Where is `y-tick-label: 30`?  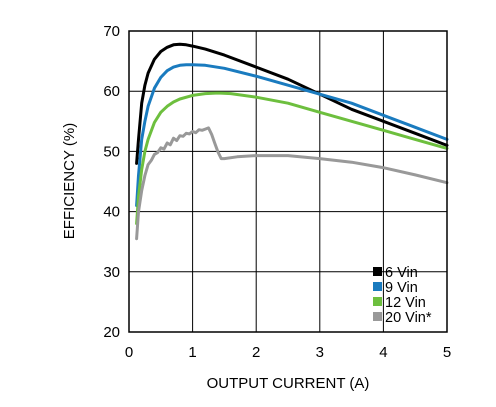 y-tick-label: 30 is located at coordinates (111, 272).